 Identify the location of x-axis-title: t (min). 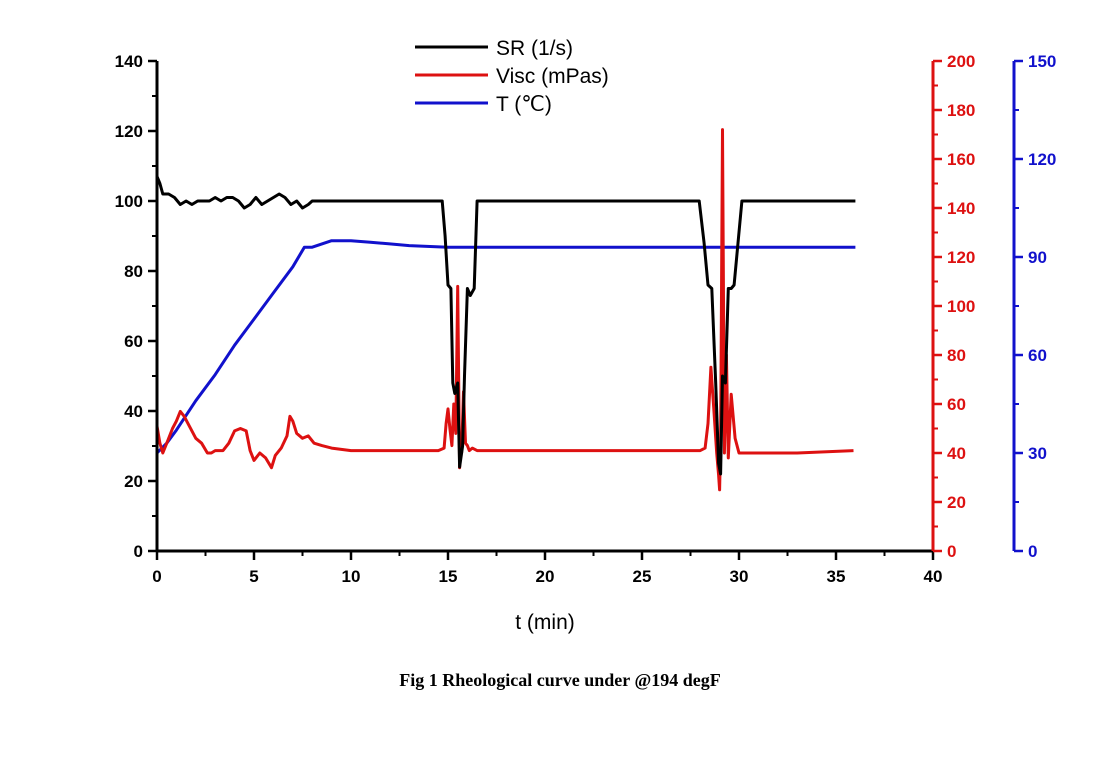
(545, 622).